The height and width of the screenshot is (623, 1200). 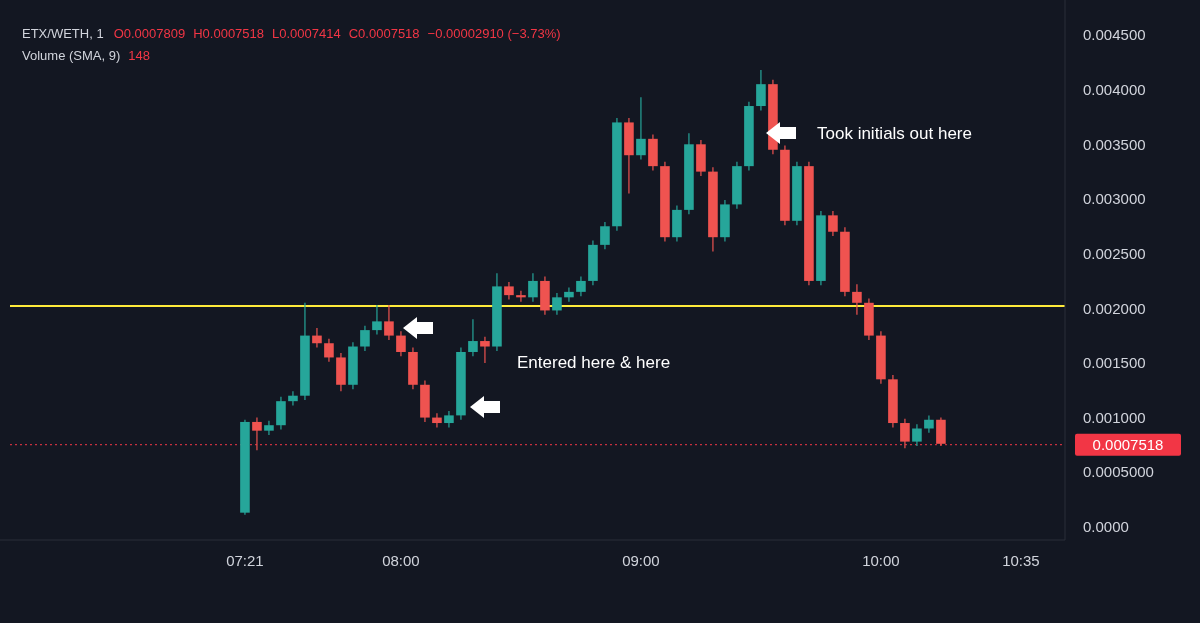 What do you see at coordinates (1114, 417) in the screenshot?
I see `y-tick-label: 0.001000` at bounding box center [1114, 417].